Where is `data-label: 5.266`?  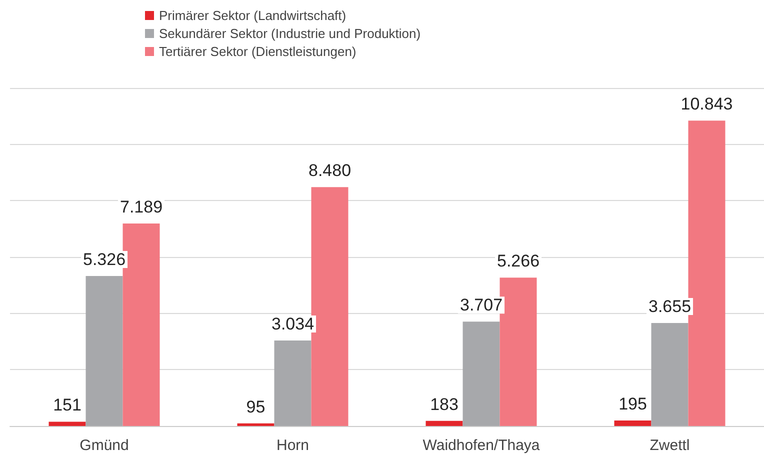
data-label: 5.266 is located at coordinates (518, 261).